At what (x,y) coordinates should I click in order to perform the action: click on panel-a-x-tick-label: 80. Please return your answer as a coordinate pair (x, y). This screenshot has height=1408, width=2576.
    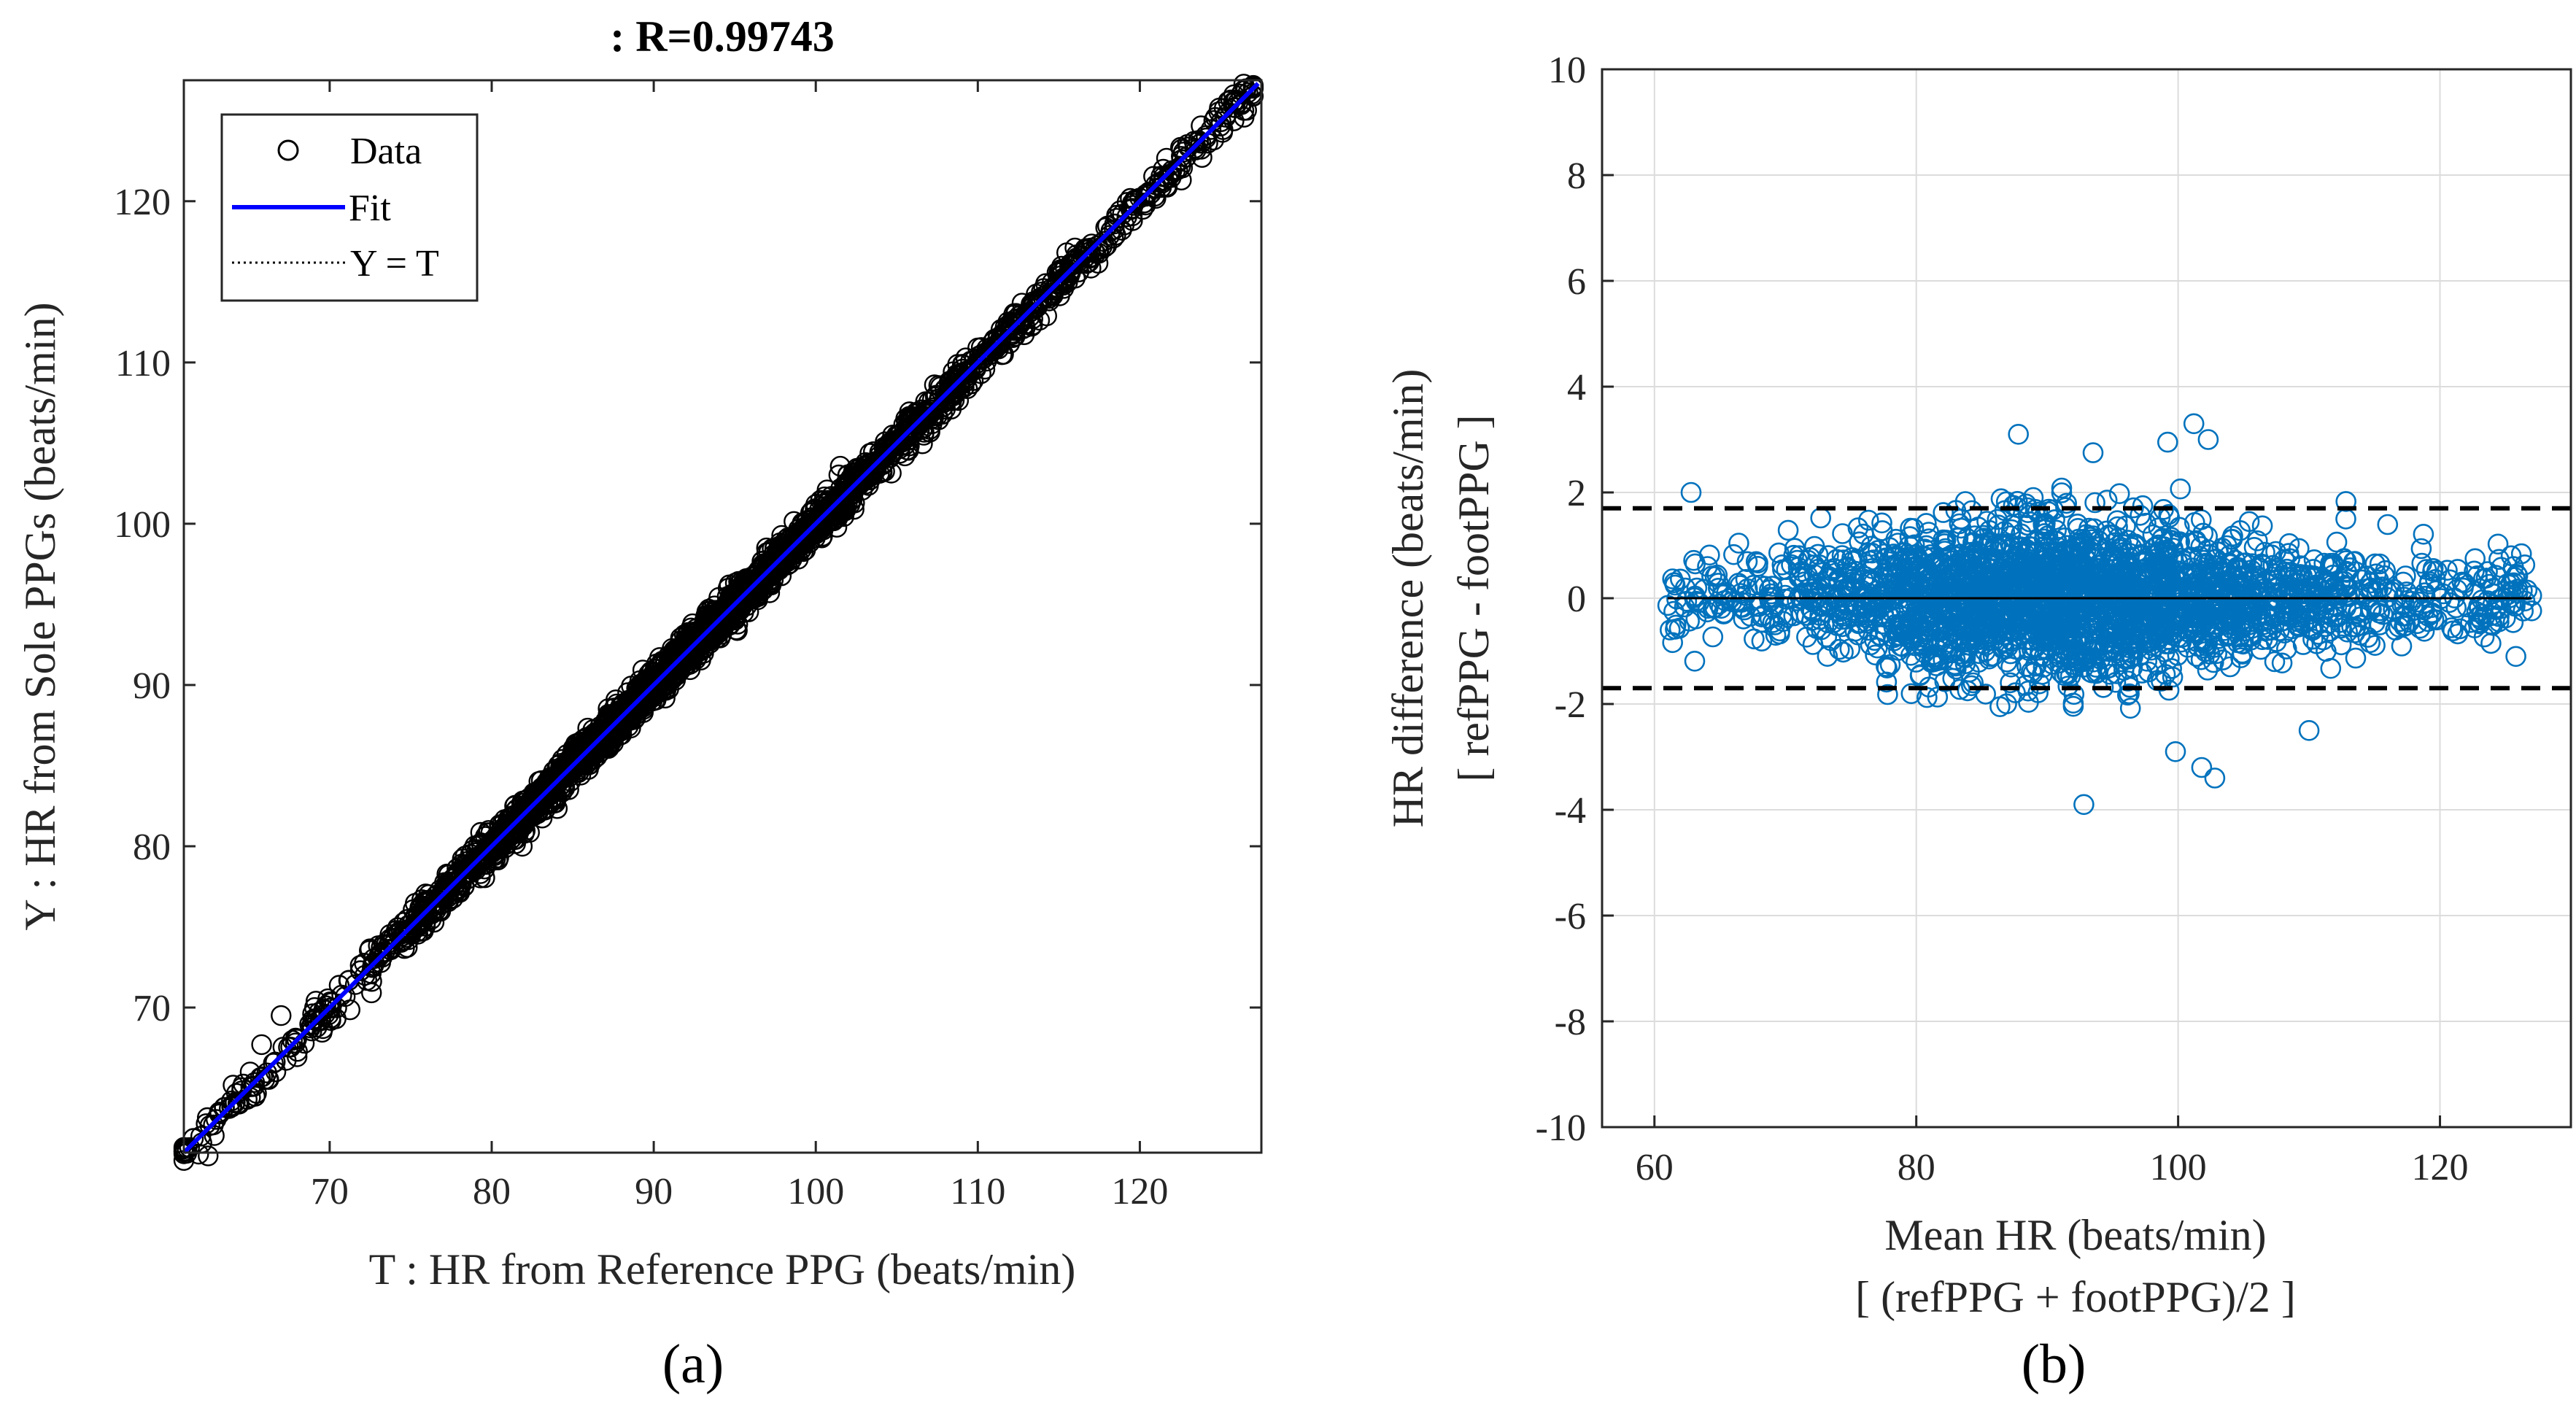
    Looking at the image, I should click on (492, 1191).